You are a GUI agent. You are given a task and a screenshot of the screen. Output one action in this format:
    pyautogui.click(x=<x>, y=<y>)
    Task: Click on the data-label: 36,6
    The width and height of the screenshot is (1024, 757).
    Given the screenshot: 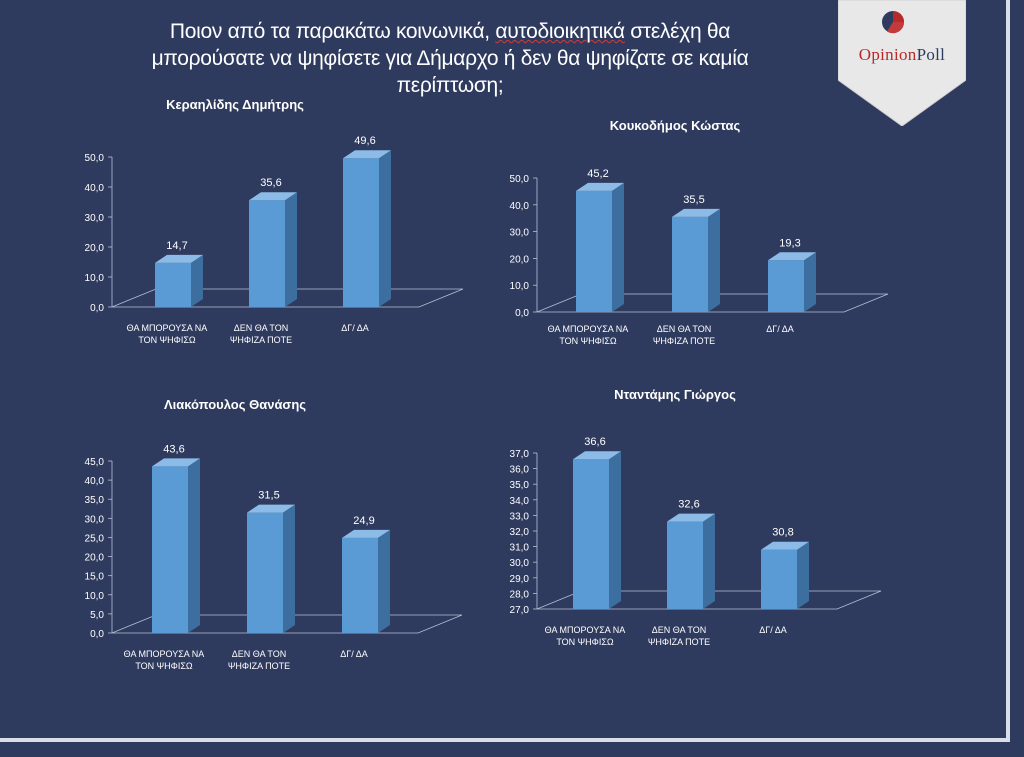 What is the action you would take?
    pyautogui.click(x=594, y=442)
    